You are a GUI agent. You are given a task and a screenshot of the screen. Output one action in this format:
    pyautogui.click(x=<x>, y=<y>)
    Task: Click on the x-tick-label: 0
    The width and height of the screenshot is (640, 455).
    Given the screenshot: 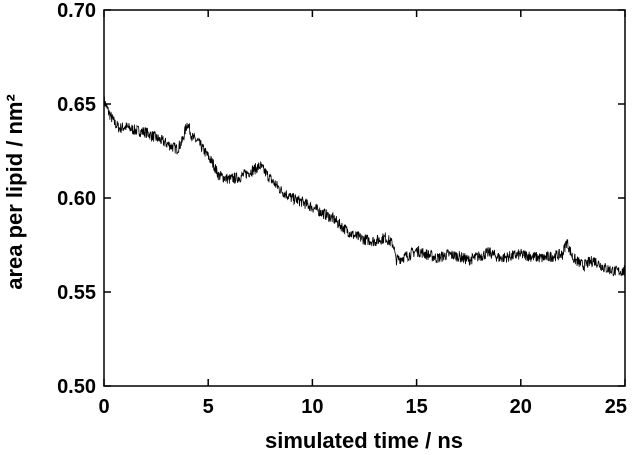 What is the action you would take?
    pyautogui.click(x=103, y=407)
    